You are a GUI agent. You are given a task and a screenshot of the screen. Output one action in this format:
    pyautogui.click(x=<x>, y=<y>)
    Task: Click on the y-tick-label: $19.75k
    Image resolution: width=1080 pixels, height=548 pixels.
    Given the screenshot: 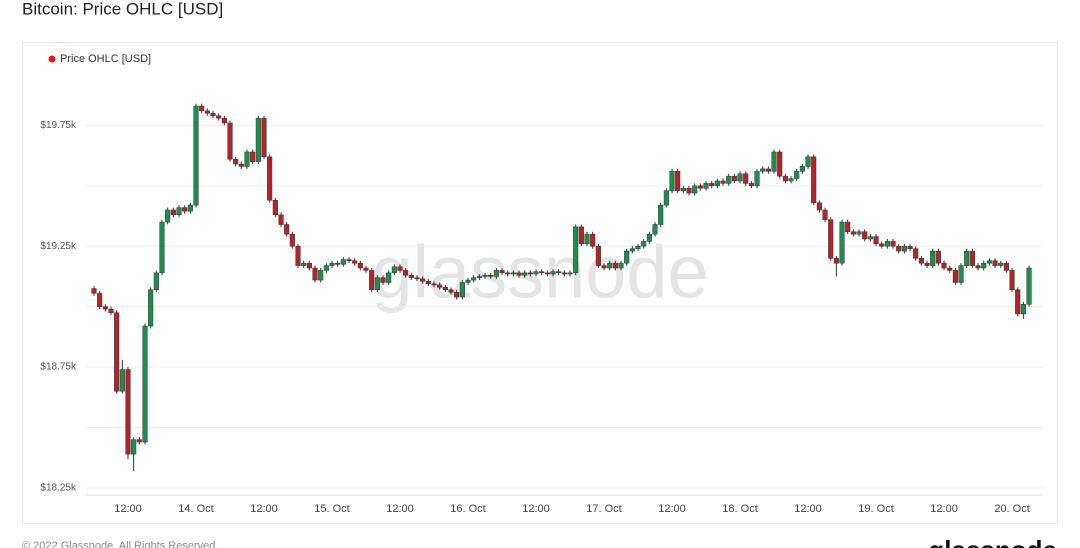 What is the action you would take?
    pyautogui.click(x=58, y=125)
    